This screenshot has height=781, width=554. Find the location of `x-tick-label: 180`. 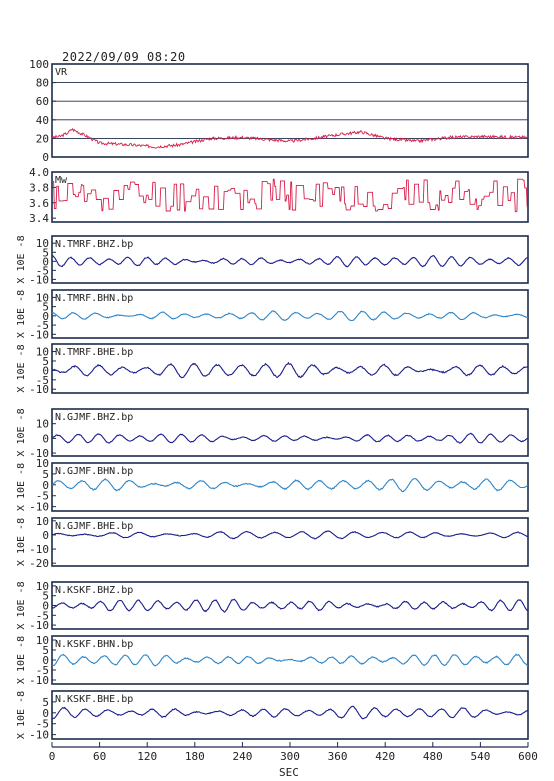

x-tick-label: 180 is located at coordinates (195, 756).